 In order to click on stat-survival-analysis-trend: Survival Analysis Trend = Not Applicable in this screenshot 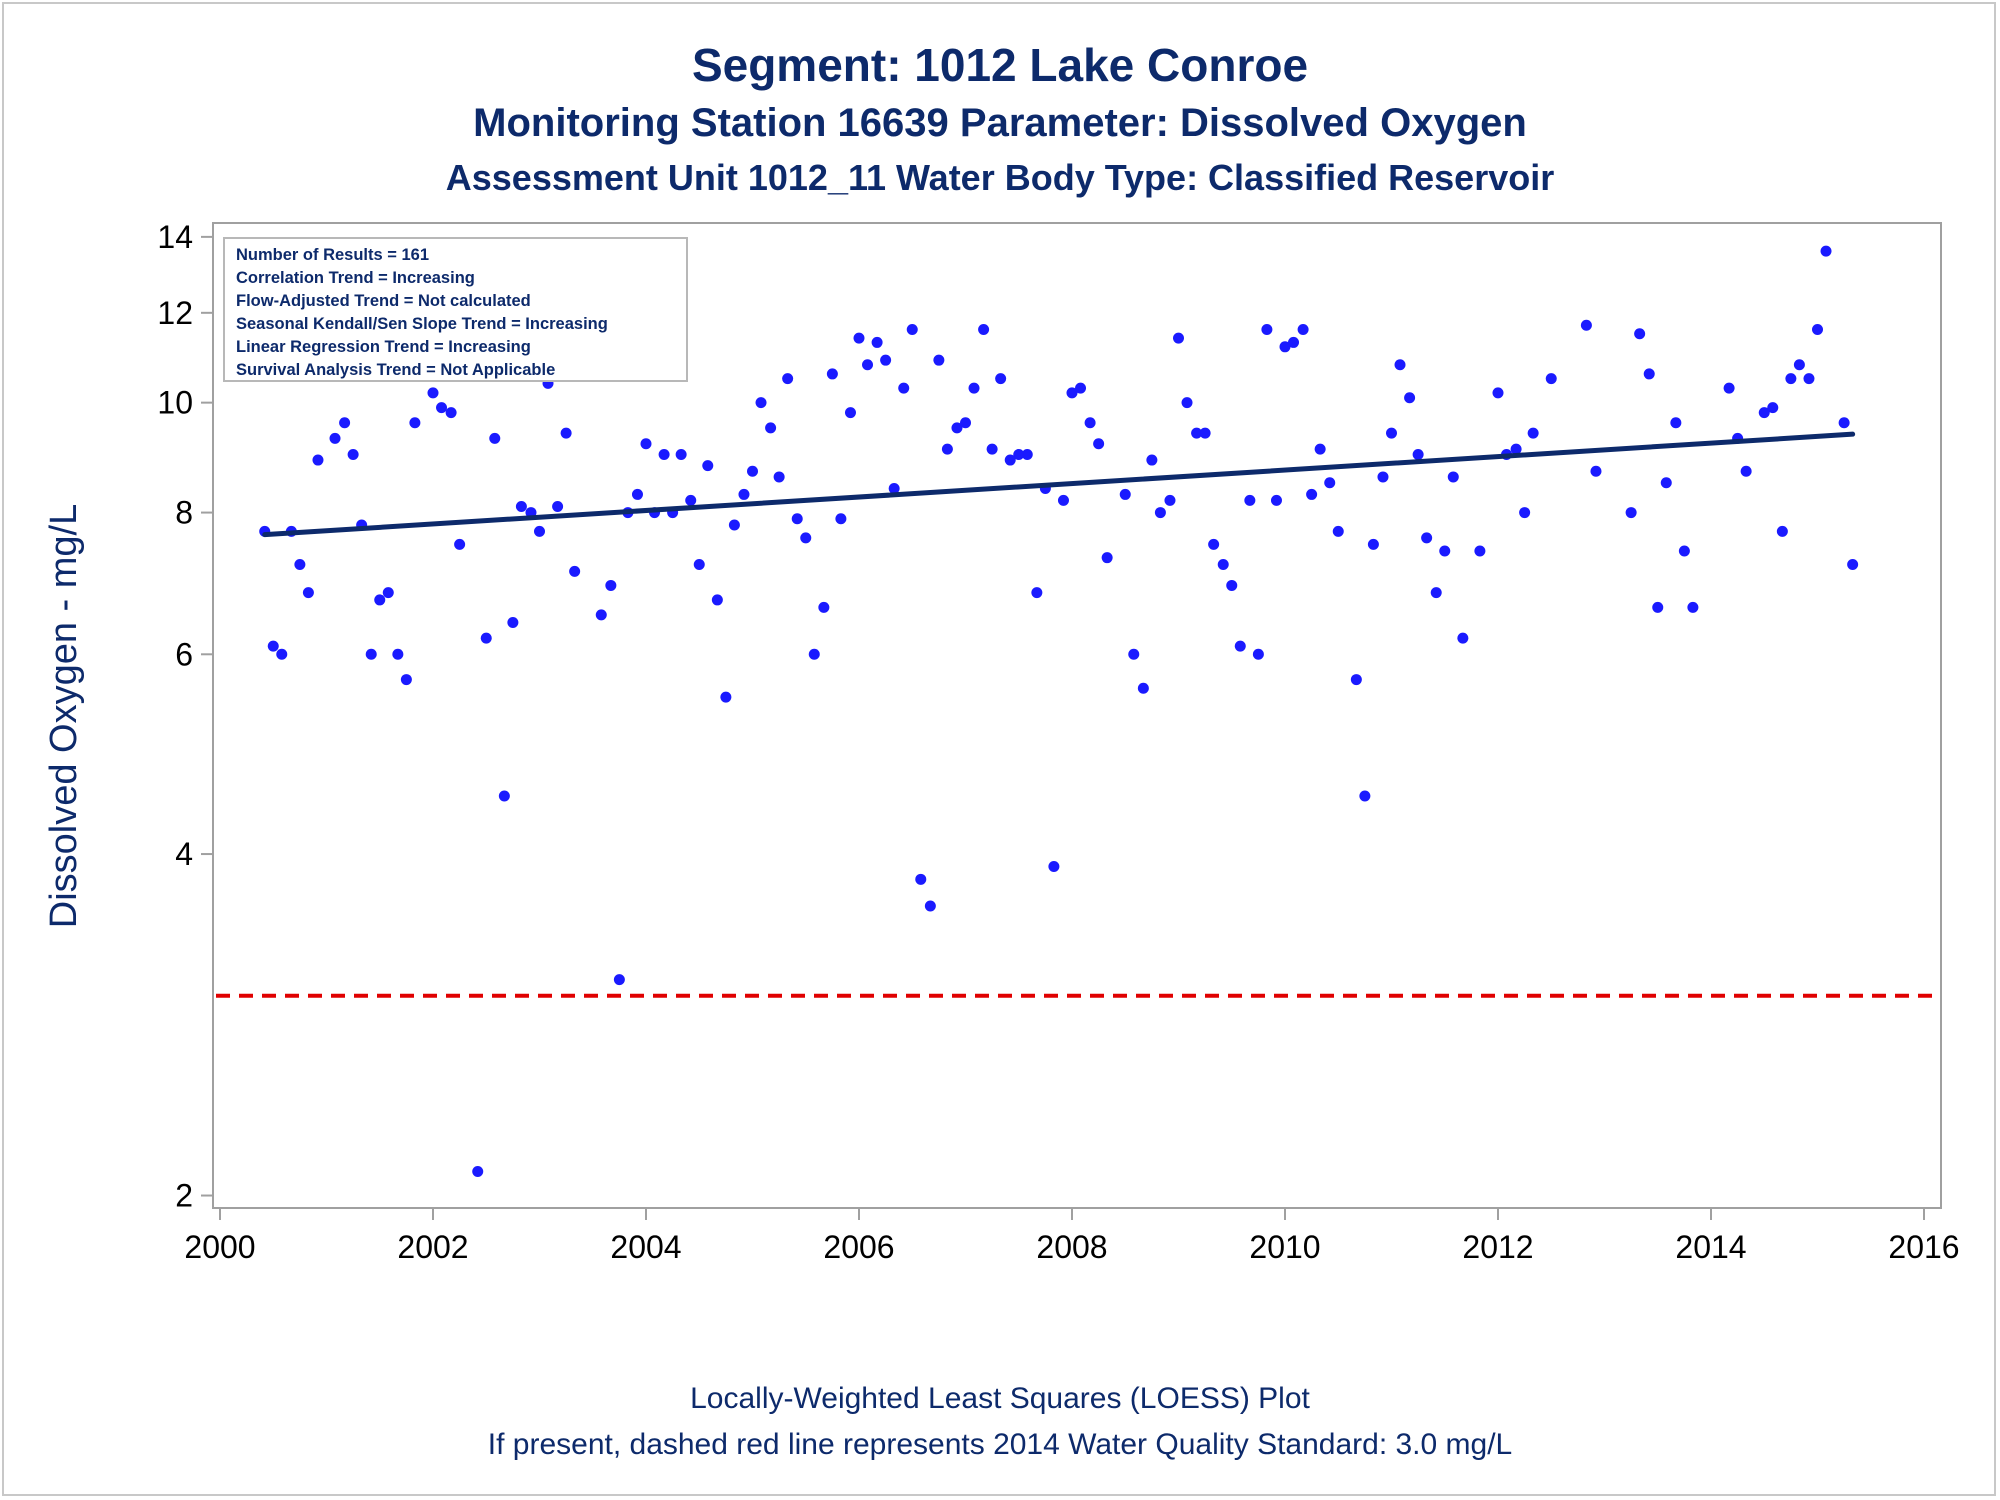, I will do `click(395, 370)`.